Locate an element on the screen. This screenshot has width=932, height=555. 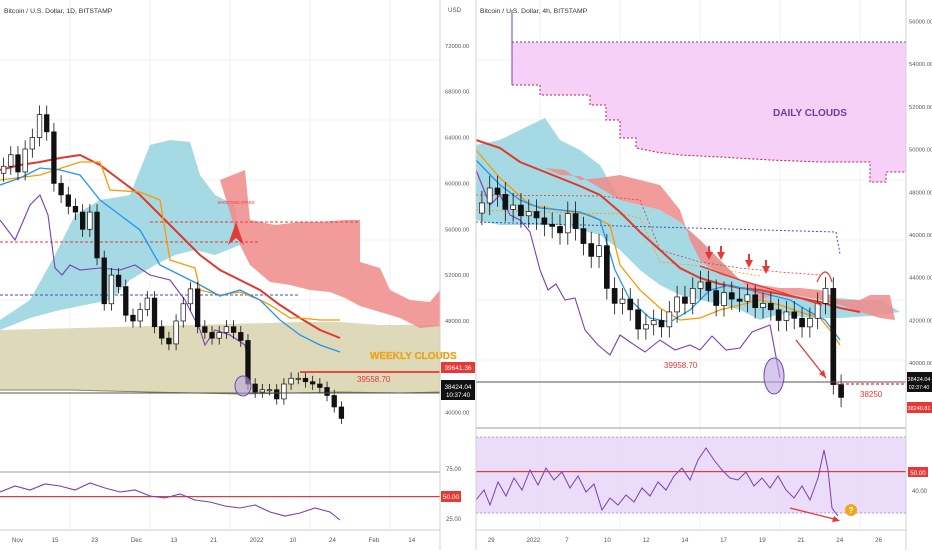
left-rsi-tick-top: 75.00 is located at coordinates (454, 470).